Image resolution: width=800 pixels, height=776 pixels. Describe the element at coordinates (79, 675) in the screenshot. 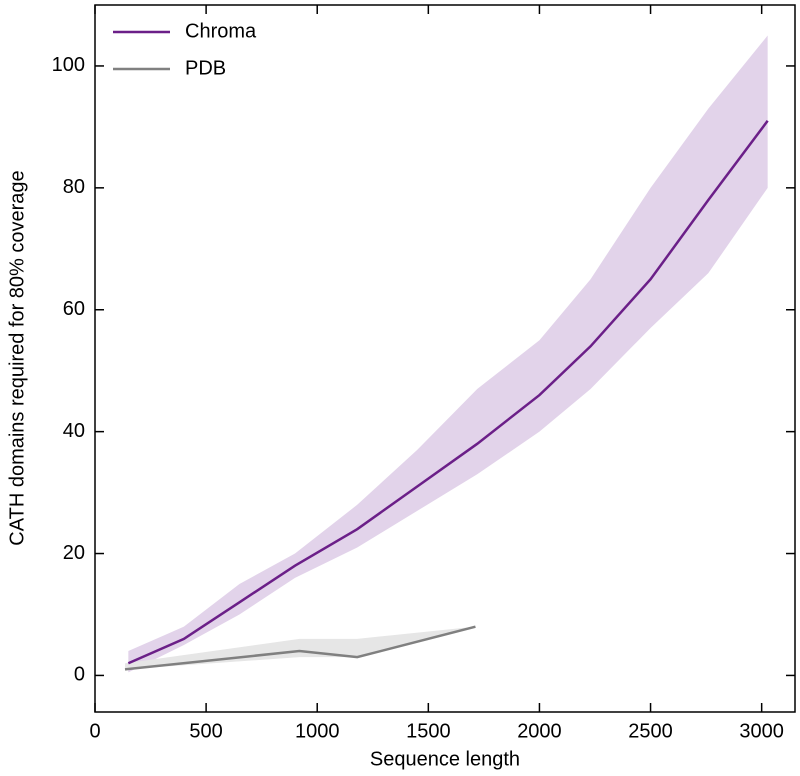

I see `y-tick-label: 0` at that location.